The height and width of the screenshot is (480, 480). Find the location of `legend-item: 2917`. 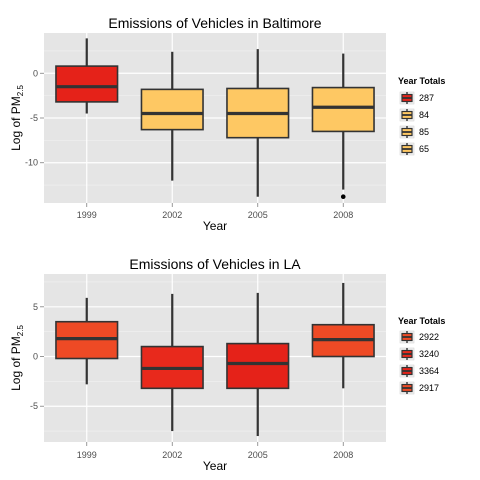

legend-item: 2917 is located at coordinates (419, 388).